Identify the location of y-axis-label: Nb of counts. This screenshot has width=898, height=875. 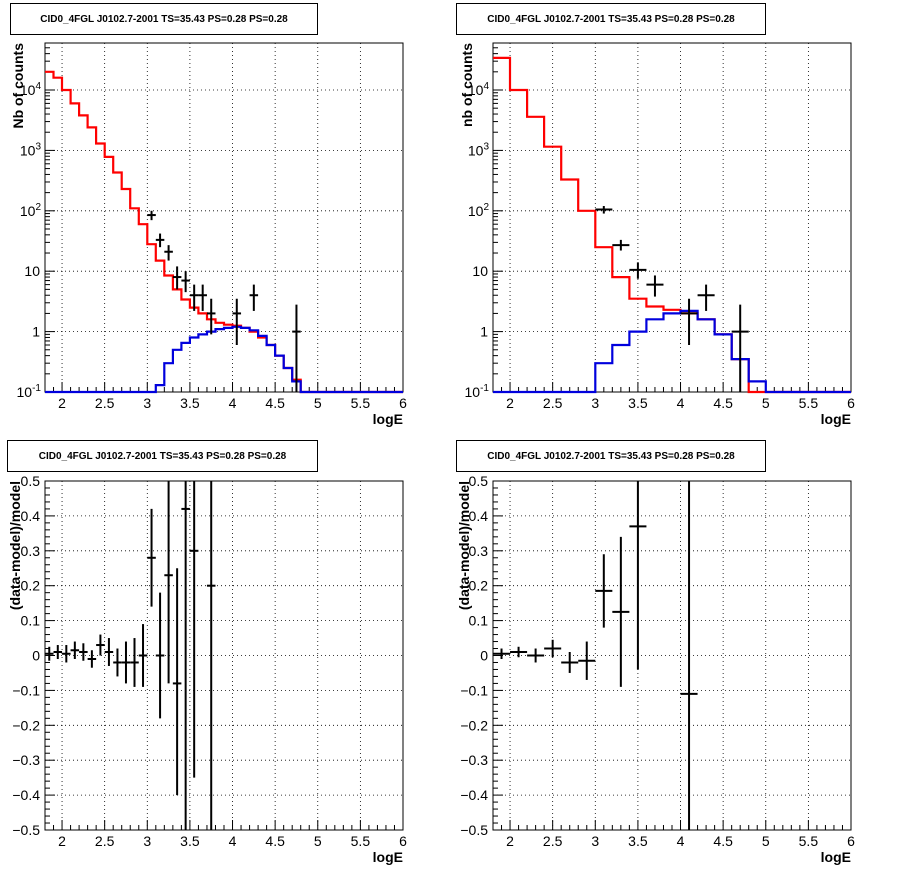
(18, 86).